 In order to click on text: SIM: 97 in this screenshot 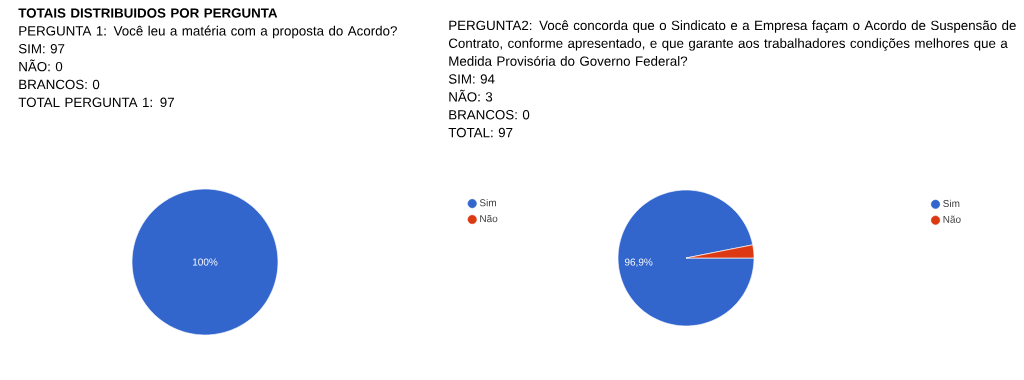, I will do `click(41, 49)`.